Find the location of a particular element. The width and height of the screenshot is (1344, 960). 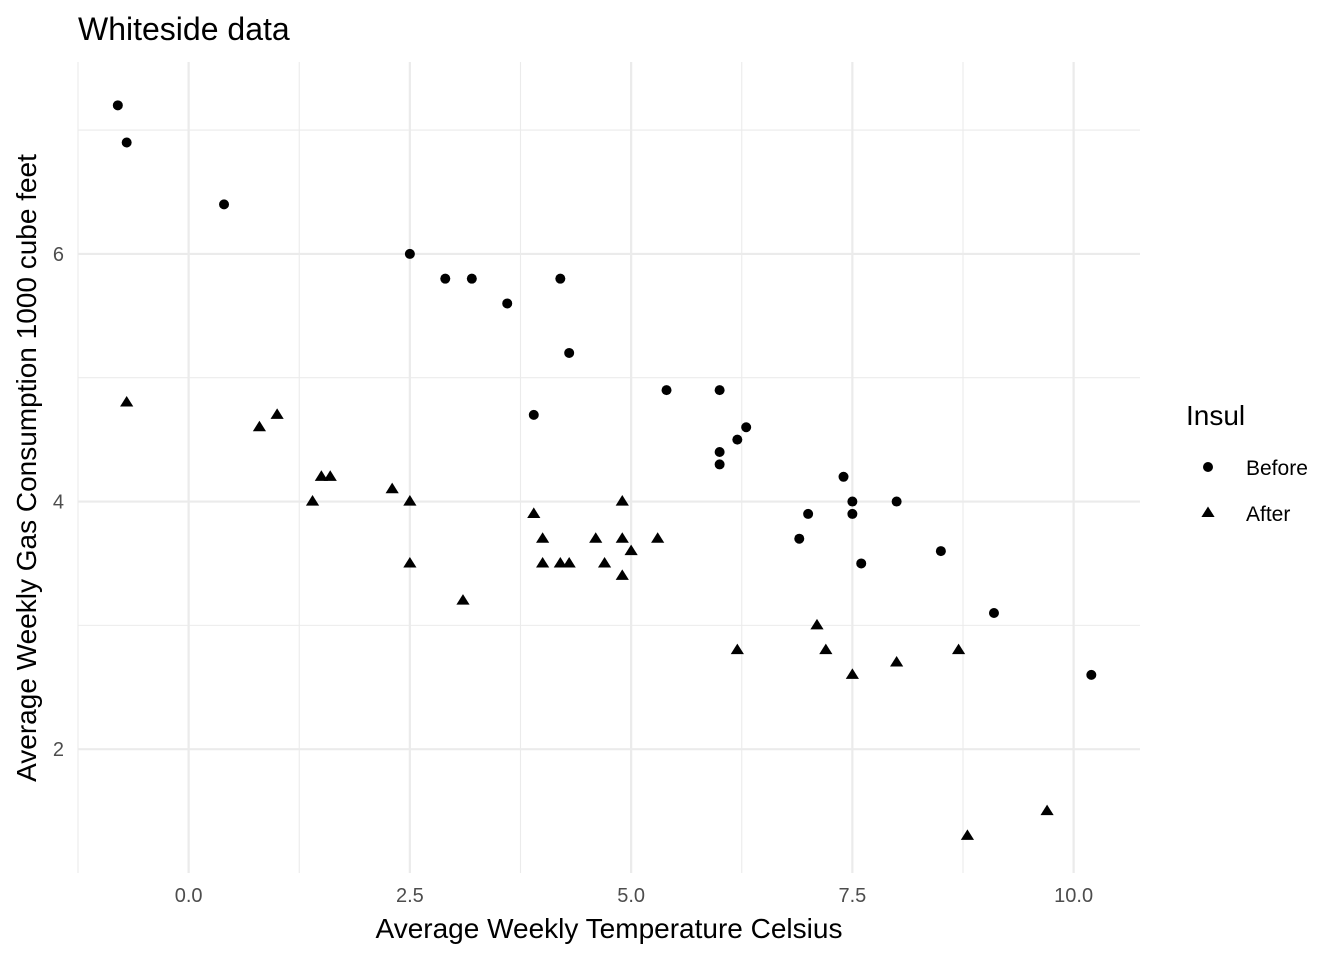

legend-label-after: After is located at coordinates (1268, 514).